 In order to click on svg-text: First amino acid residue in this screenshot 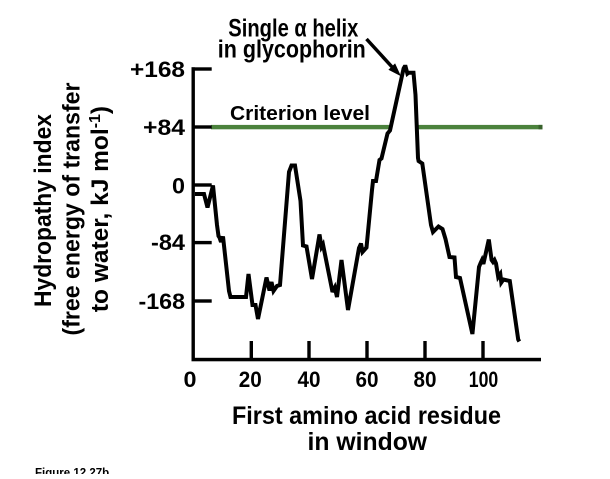, I will do `click(366, 416)`.